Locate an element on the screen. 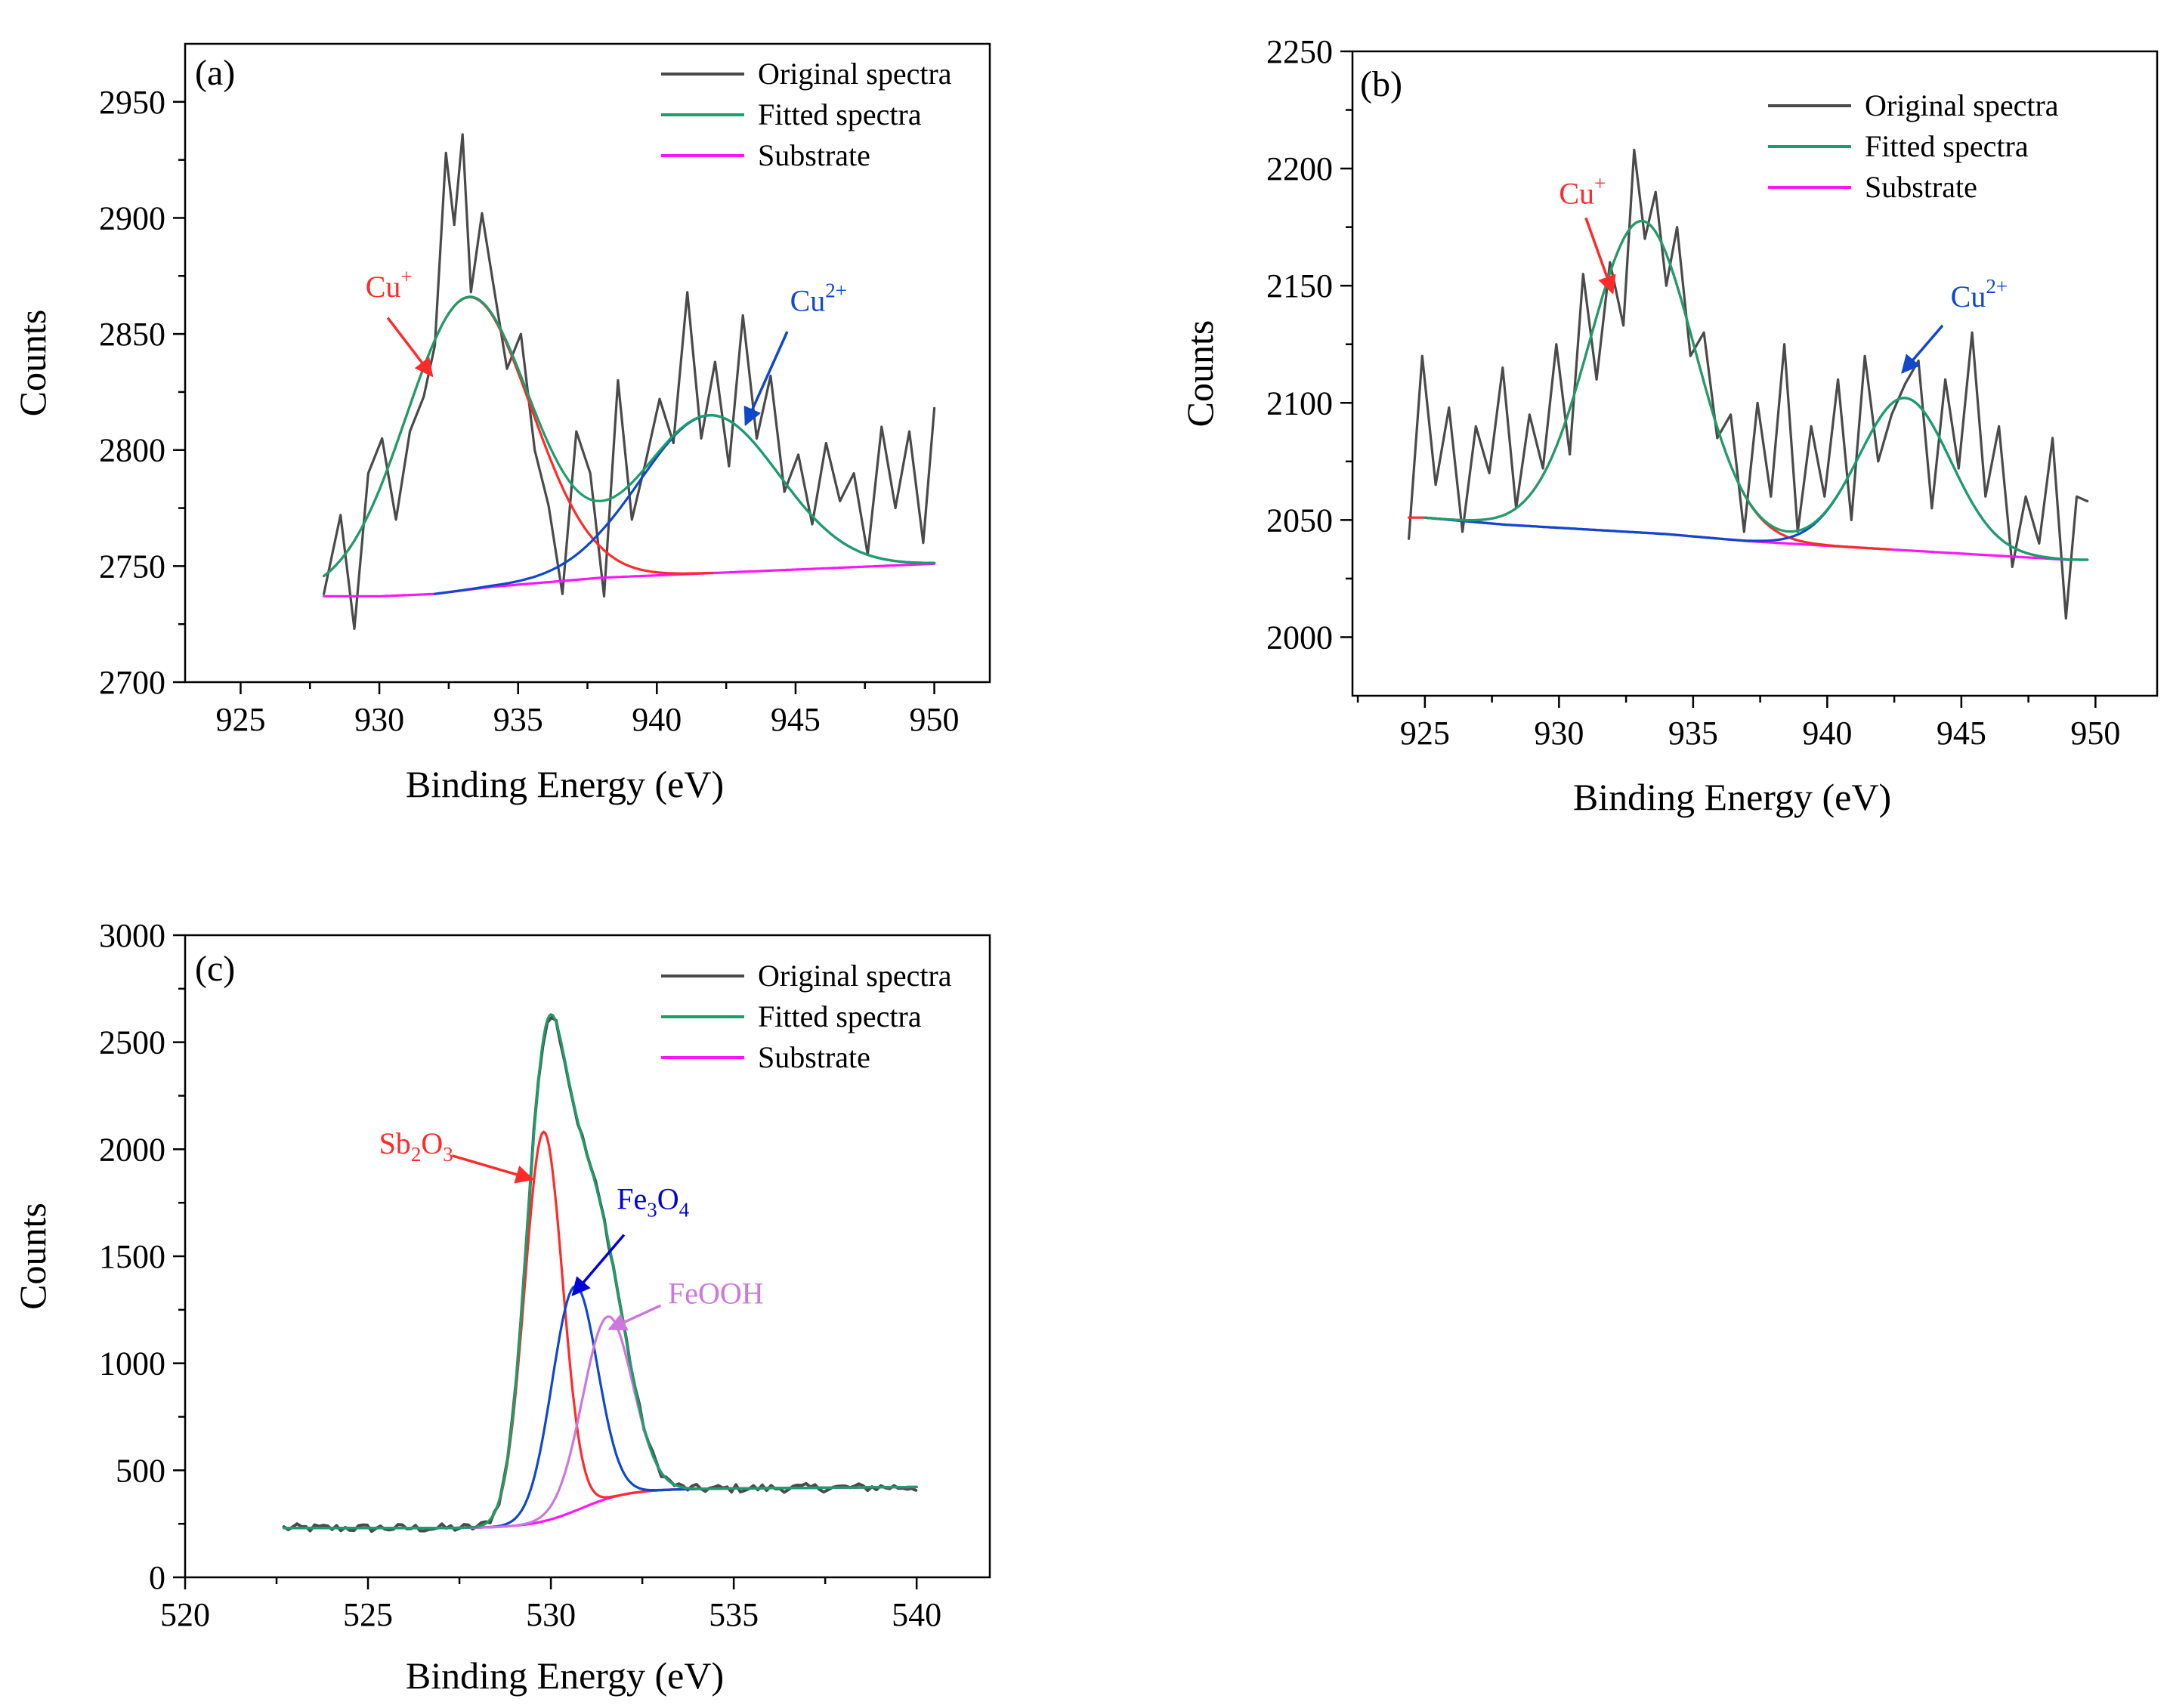 The width and height of the screenshot is (2170, 1708). x-tick-label: 535 is located at coordinates (734, 1614).